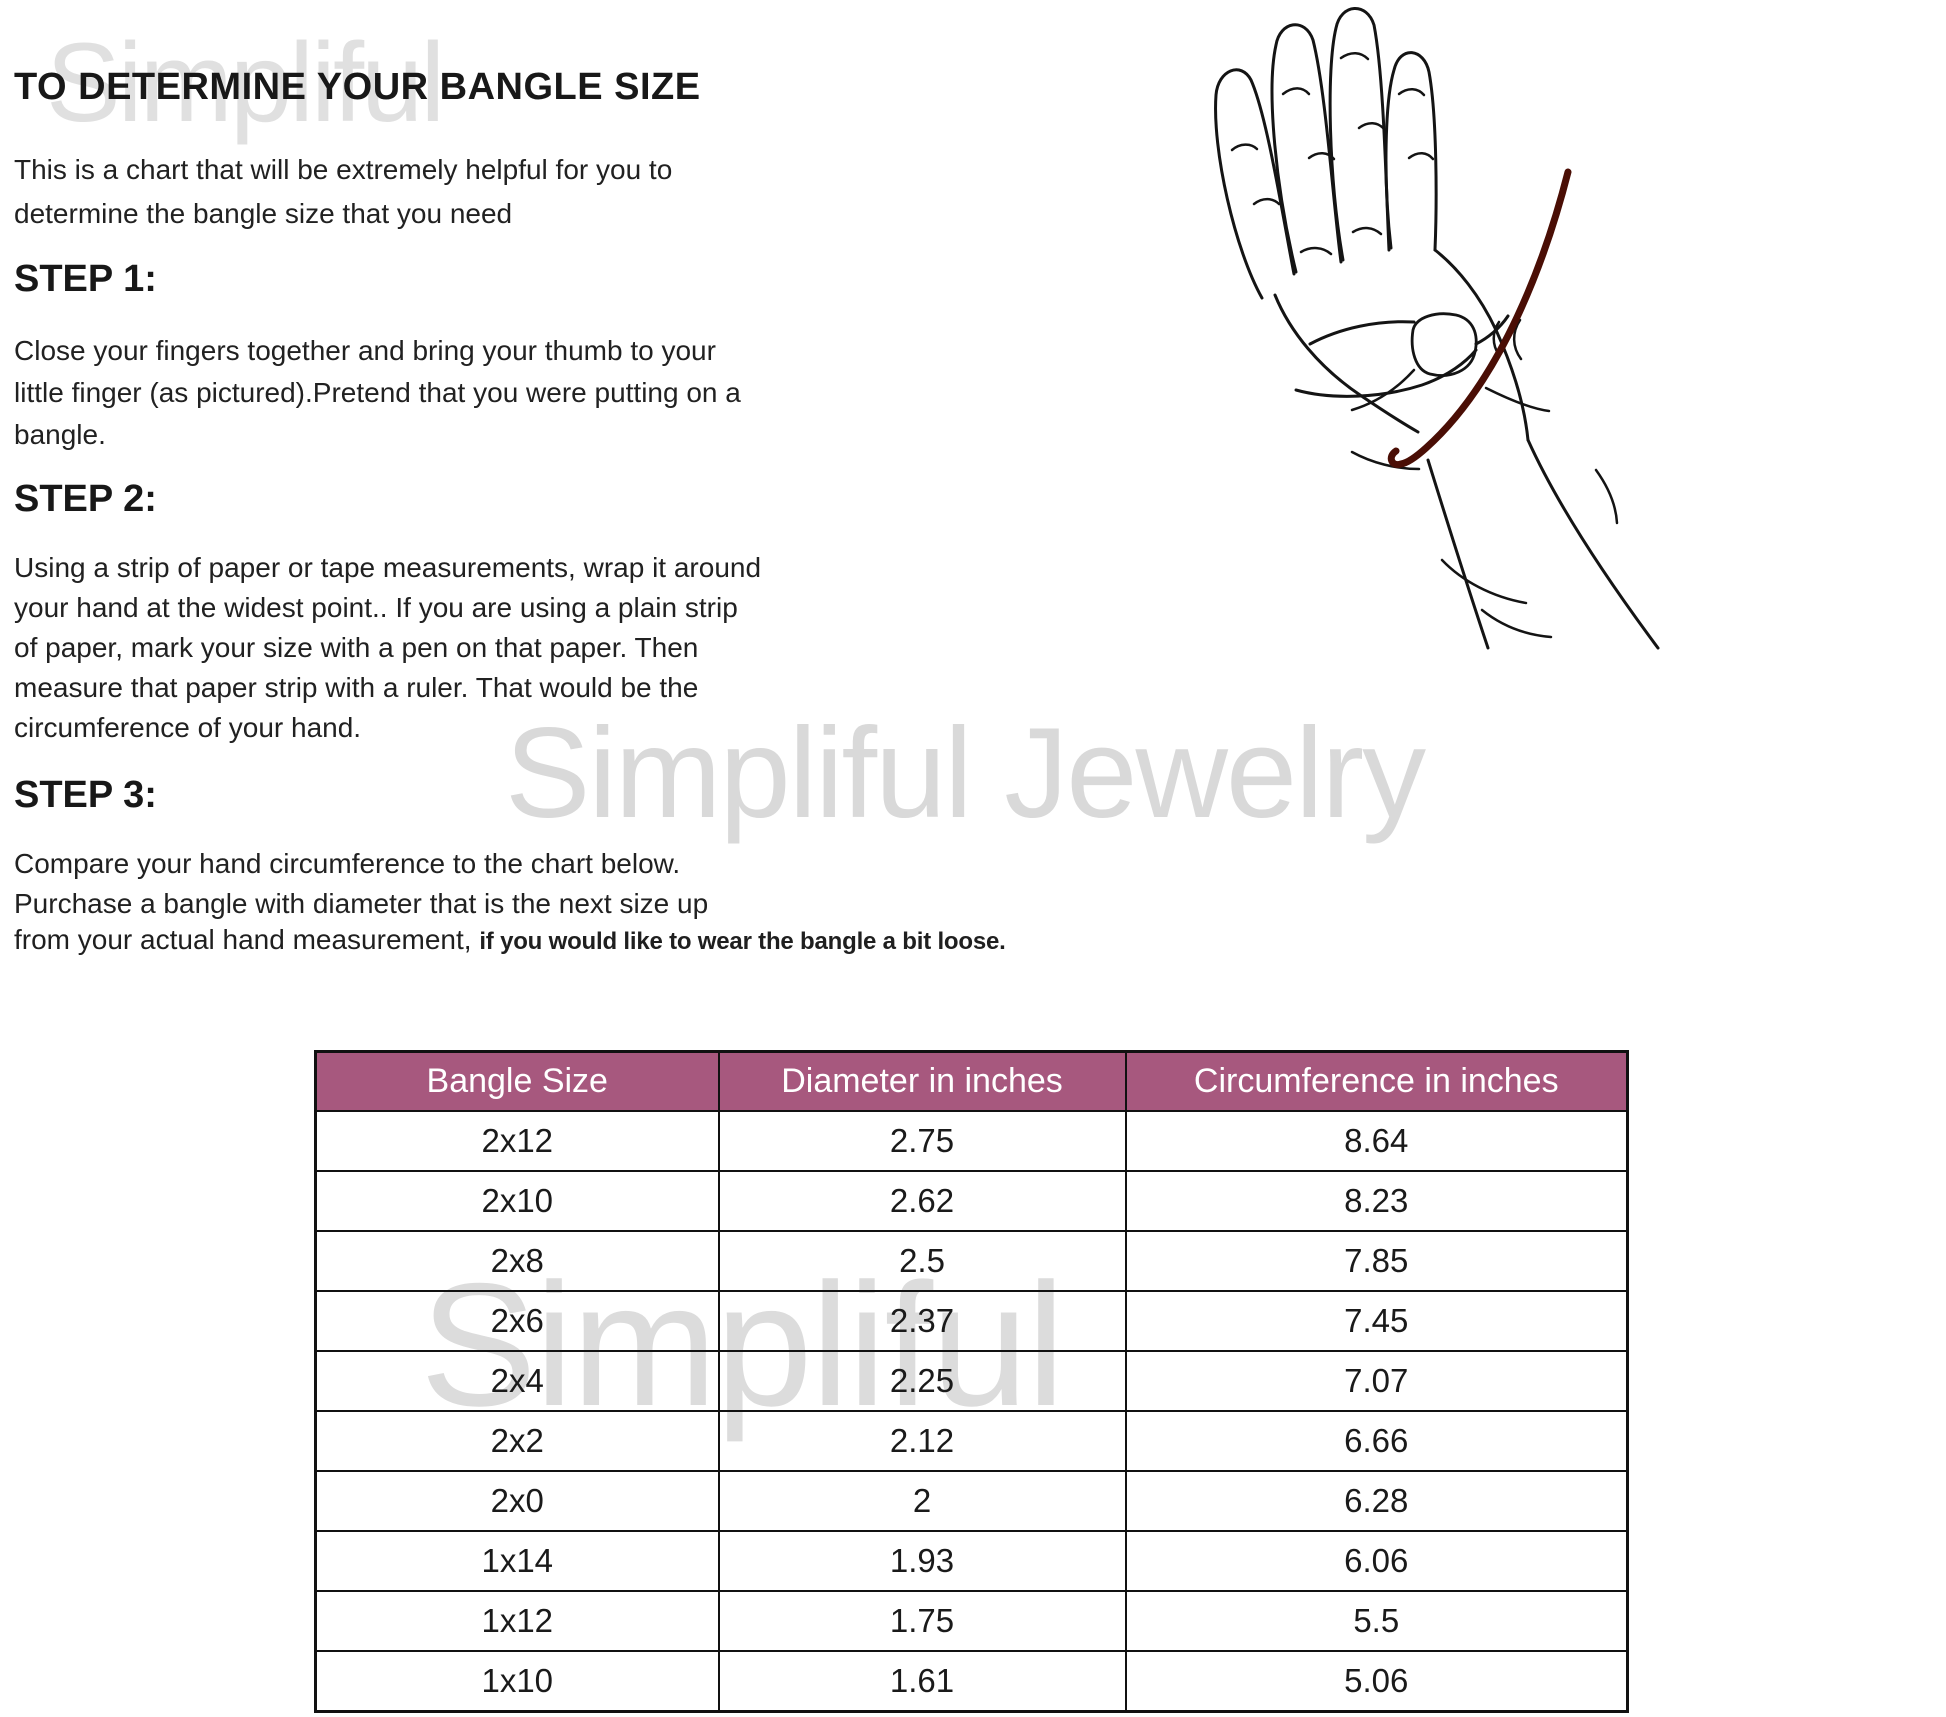 The width and height of the screenshot is (1946, 1717). I want to click on table-cell: 2.12, so click(922, 1441).